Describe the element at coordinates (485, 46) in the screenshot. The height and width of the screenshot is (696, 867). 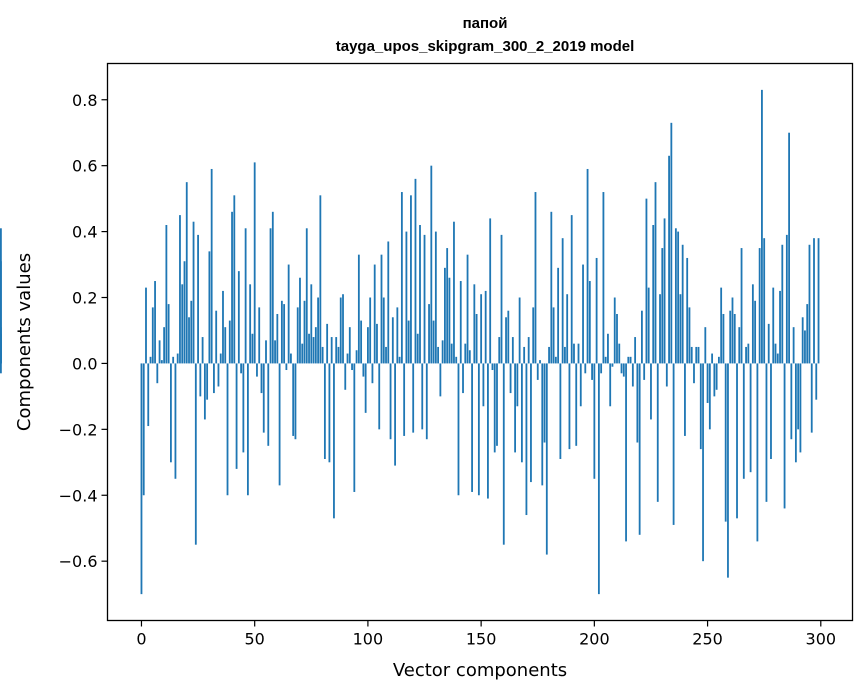
I see `chart-title-line2: tayga_upos_skipgram_300_2_2019 model` at that location.